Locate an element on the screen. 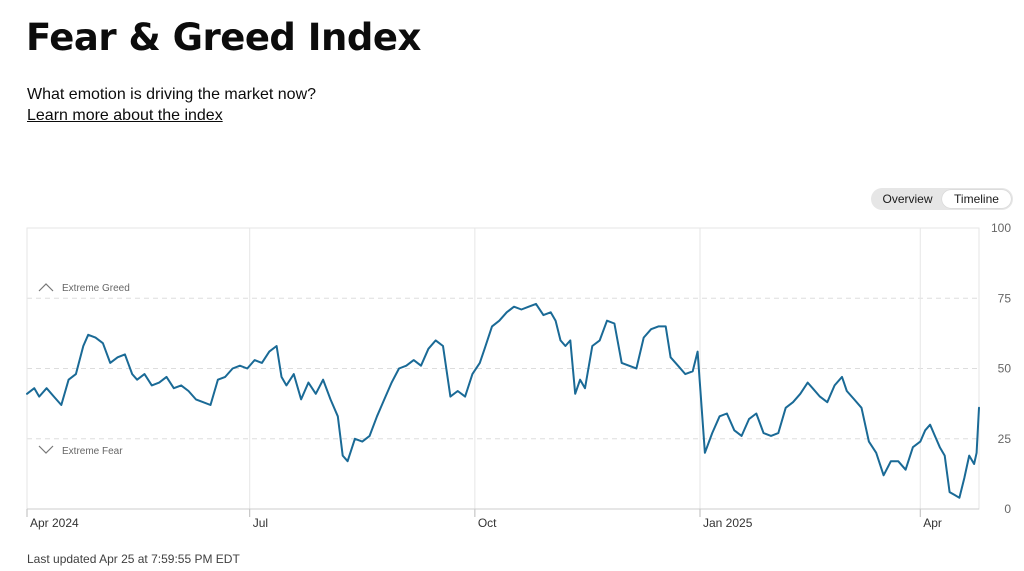 This screenshot has width=1024, height=571. chevron-down-icon is located at coordinates (46, 449).